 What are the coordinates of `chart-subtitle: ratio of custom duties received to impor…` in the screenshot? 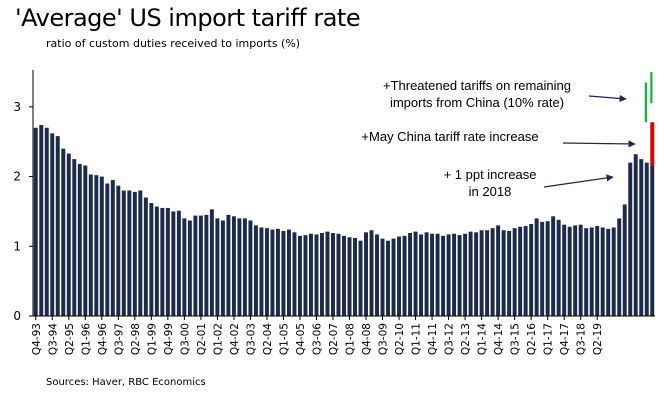 It's located at (173, 43).